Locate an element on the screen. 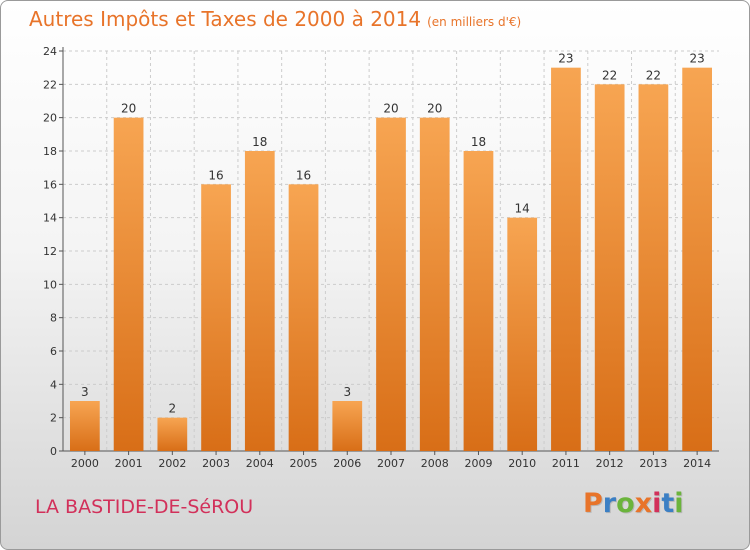 Image resolution: width=750 pixels, height=550 pixels. data-label-2014: 23 is located at coordinates (696, 59).